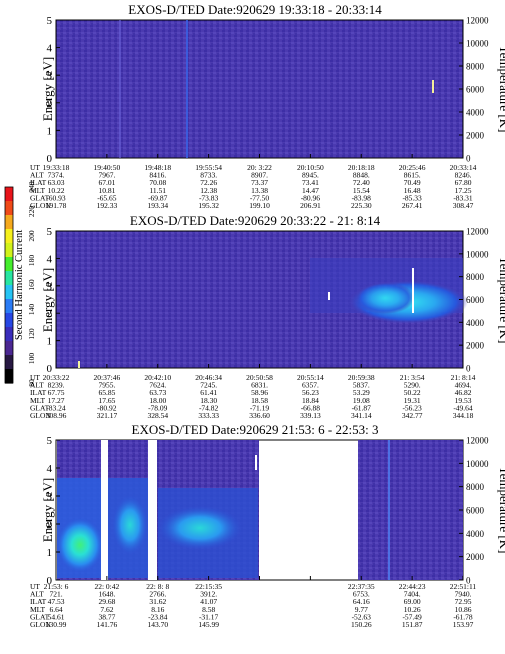 The image size is (505, 654). Describe the element at coordinates (56, 616) in the screenshot. I see `orbit-value: 54.61` at that location.